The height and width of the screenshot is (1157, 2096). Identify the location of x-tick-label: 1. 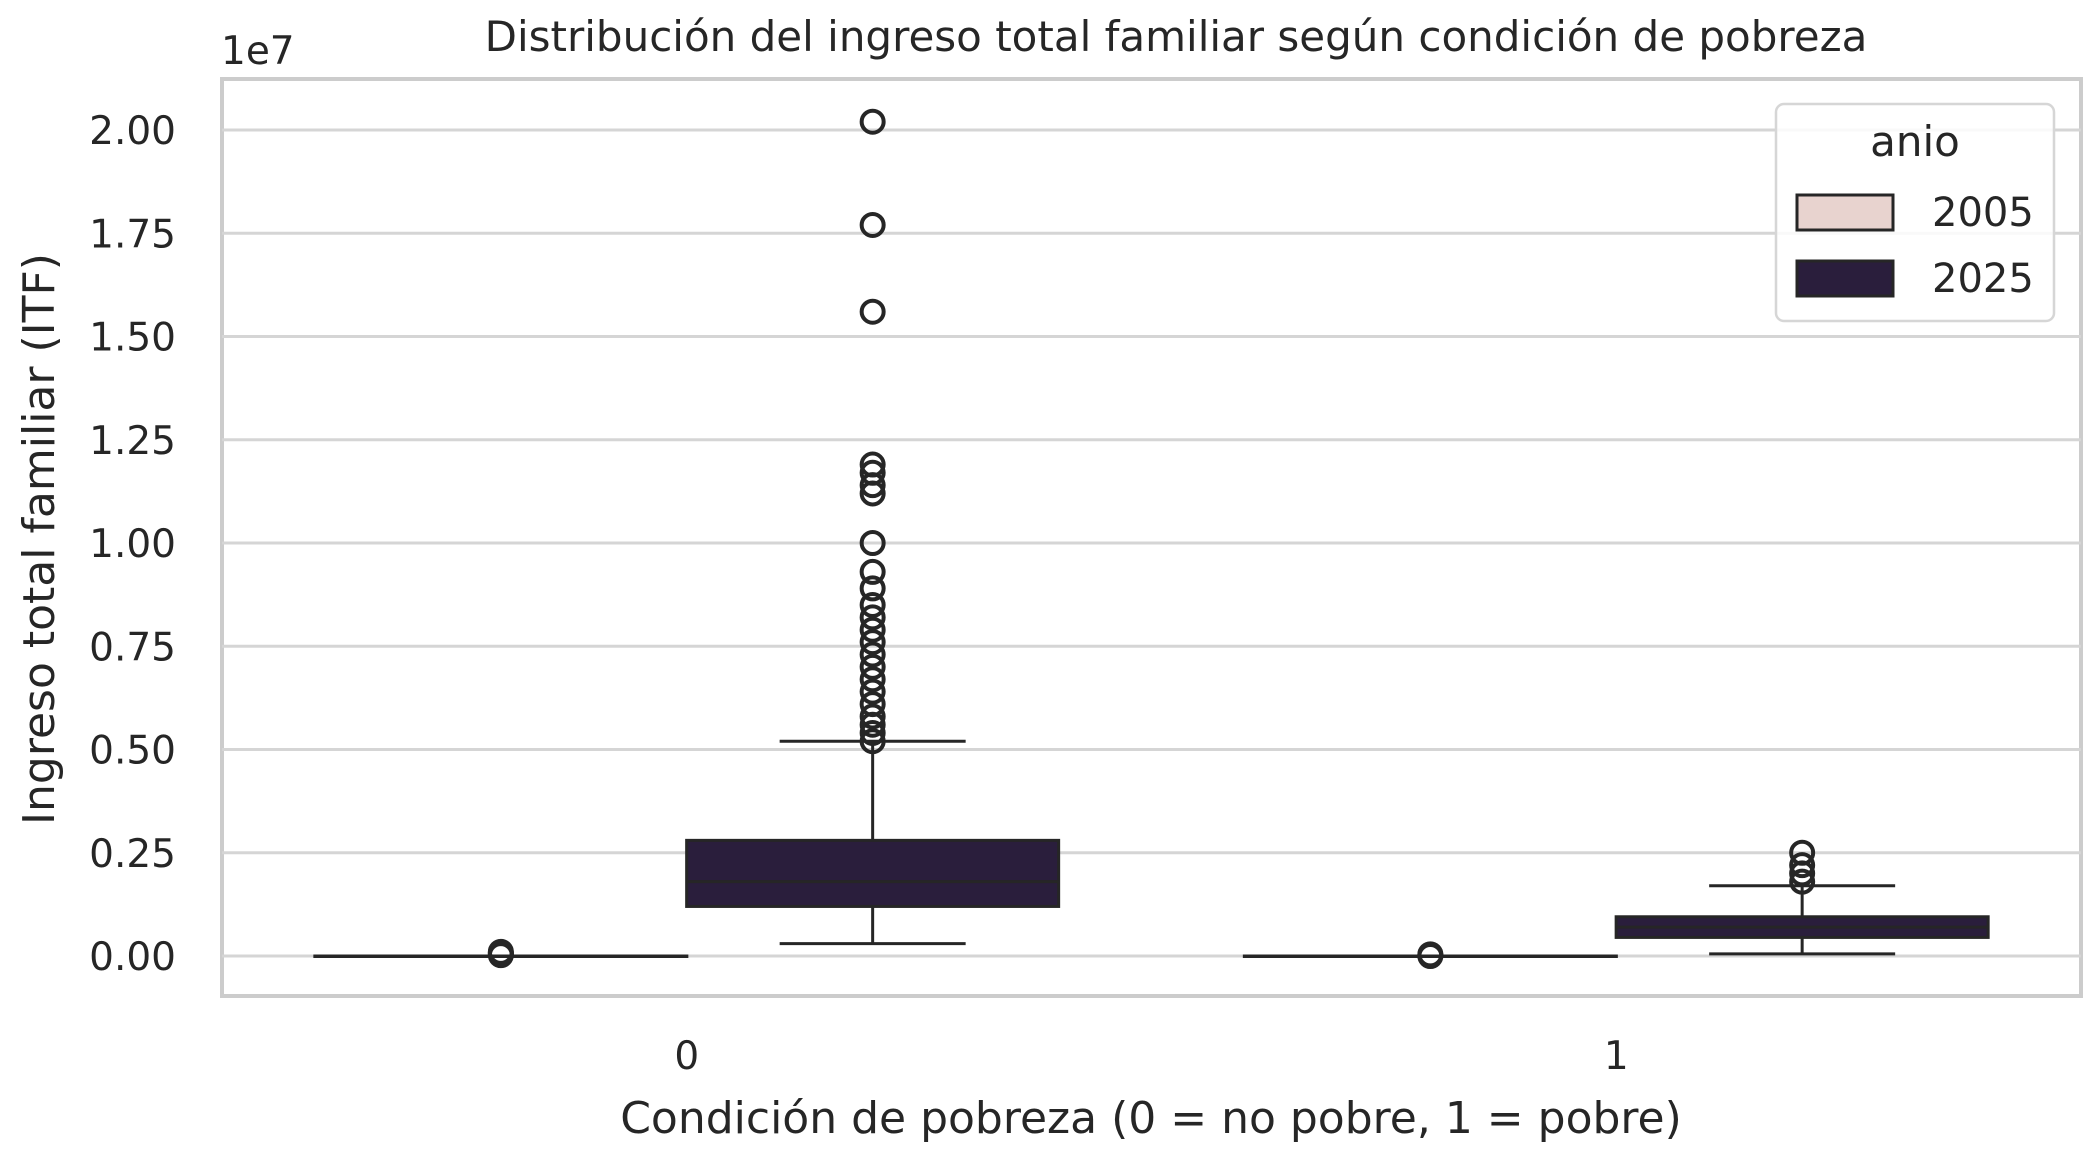
(1616, 1056).